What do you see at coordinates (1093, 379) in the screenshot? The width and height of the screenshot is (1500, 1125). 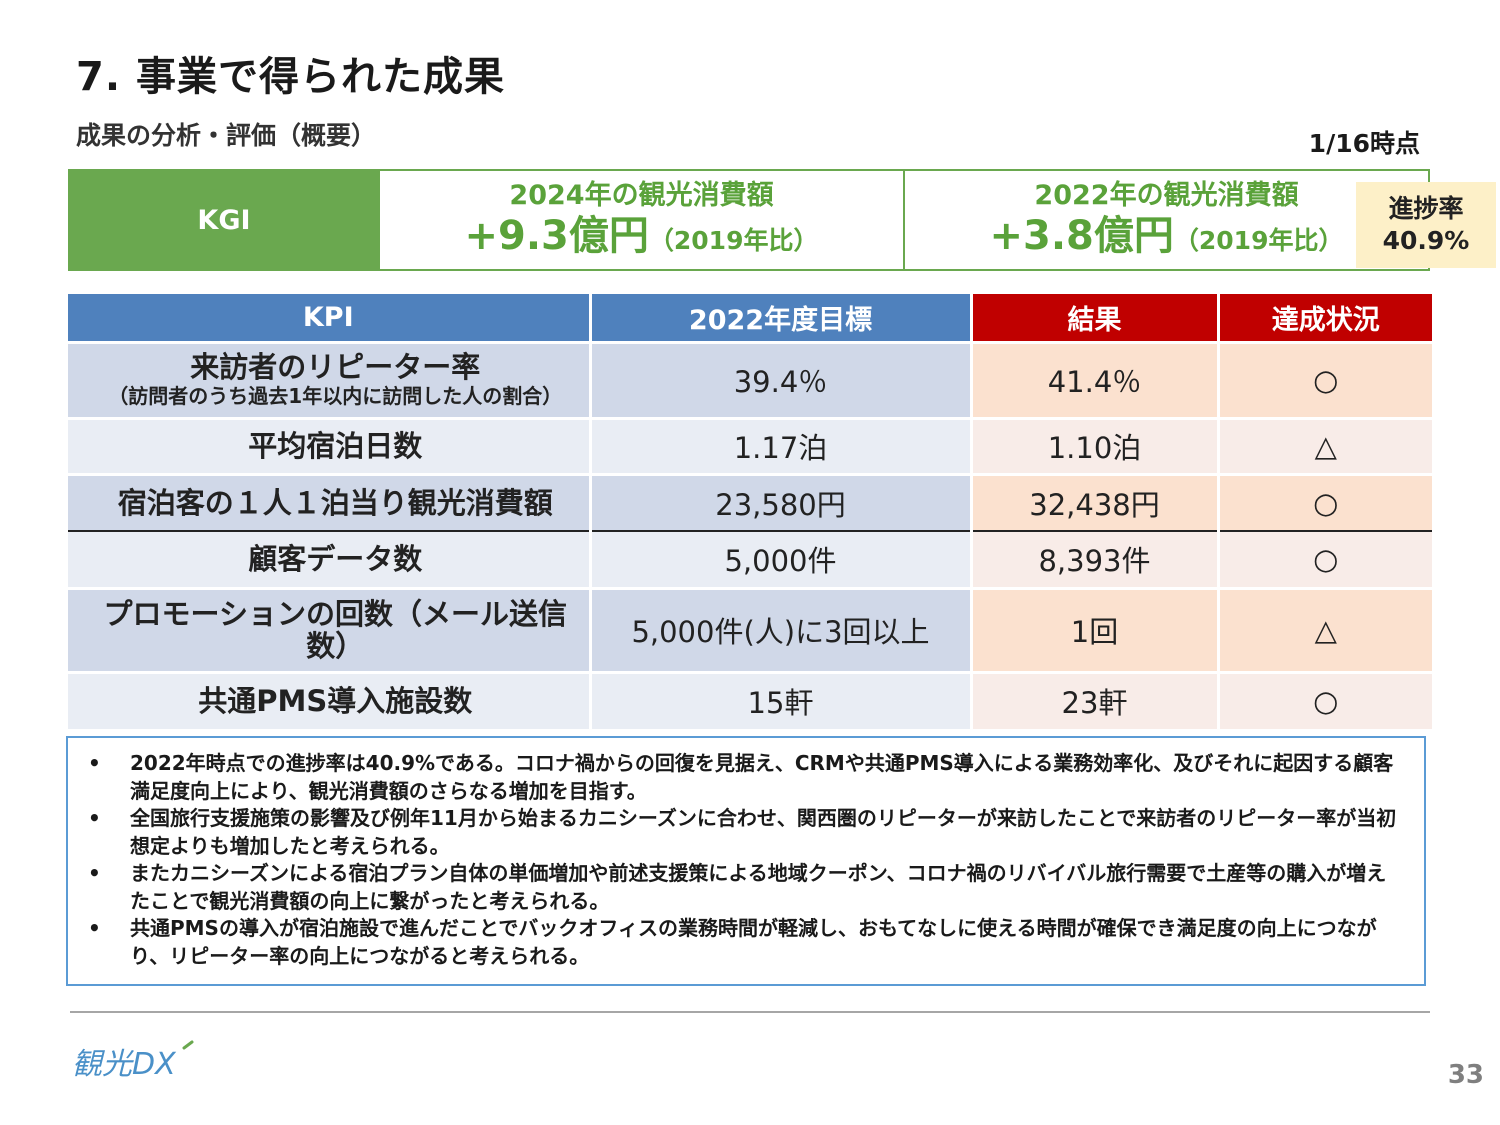 I see `kpi-result: 41.4％` at bounding box center [1093, 379].